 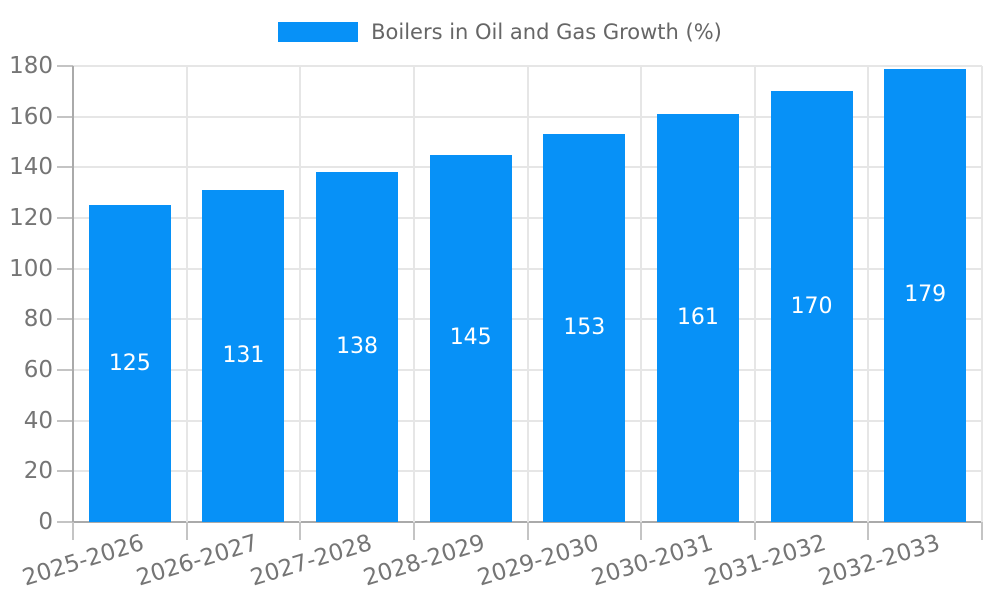 What do you see at coordinates (652, 561) in the screenshot?
I see `x-tick-label: 2030-2031` at bounding box center [652, 561].